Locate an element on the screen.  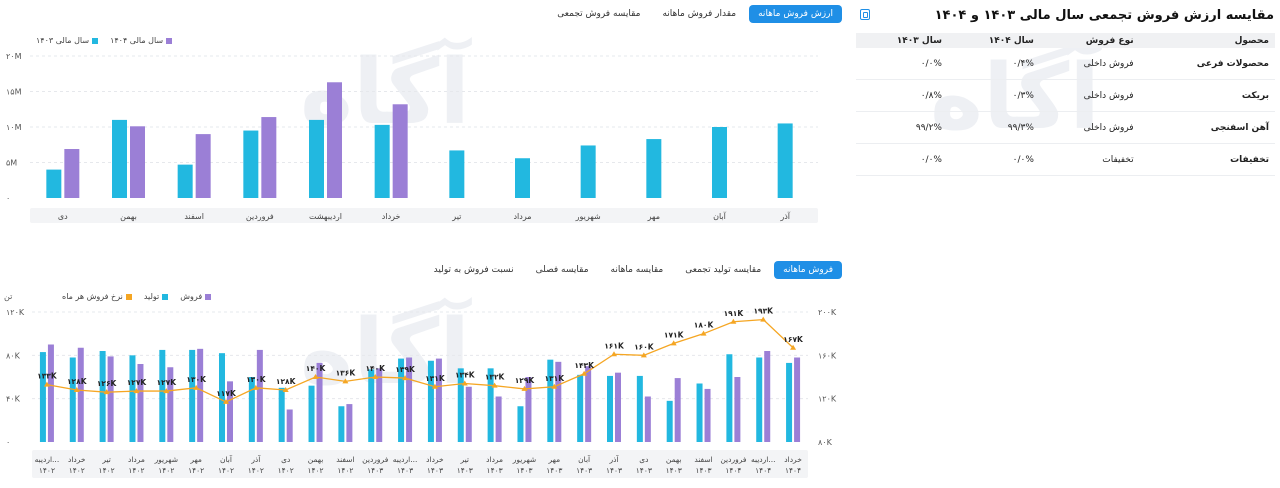
tab-monthly-comparison: مقایسه ماهانه is located at coordinates (637, 270).